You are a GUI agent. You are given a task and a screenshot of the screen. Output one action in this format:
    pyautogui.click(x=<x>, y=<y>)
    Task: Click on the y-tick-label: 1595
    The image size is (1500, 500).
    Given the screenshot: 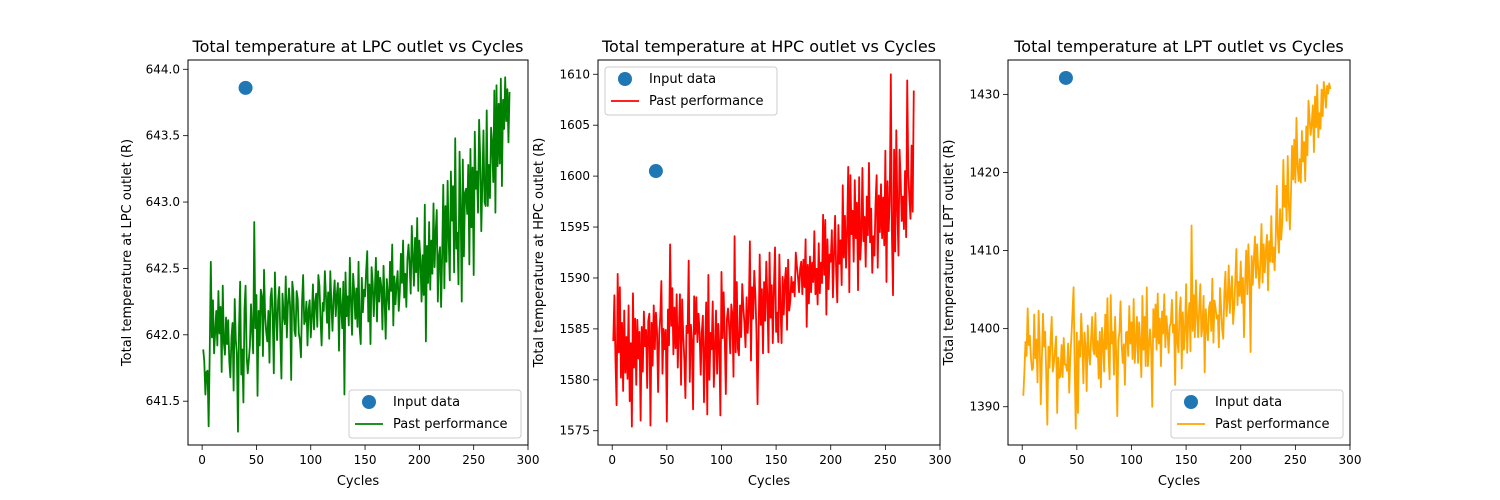 What is the action you would take?
    pyautogui.click(x=574, y=227)
    